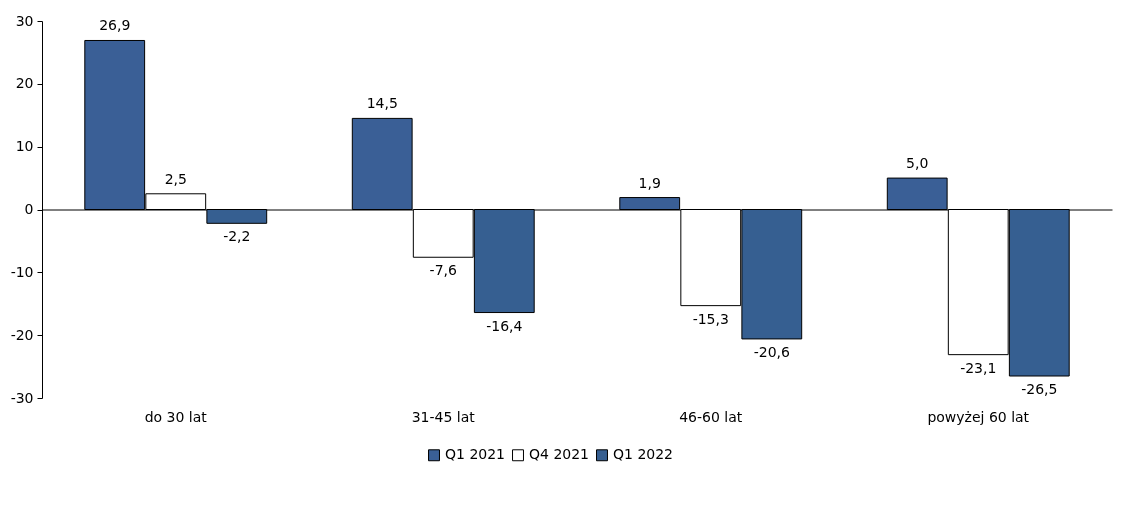 The width and height of the screenshot is (1137, 508). I want to click on y-tick-label: 30, so click(24, 20).